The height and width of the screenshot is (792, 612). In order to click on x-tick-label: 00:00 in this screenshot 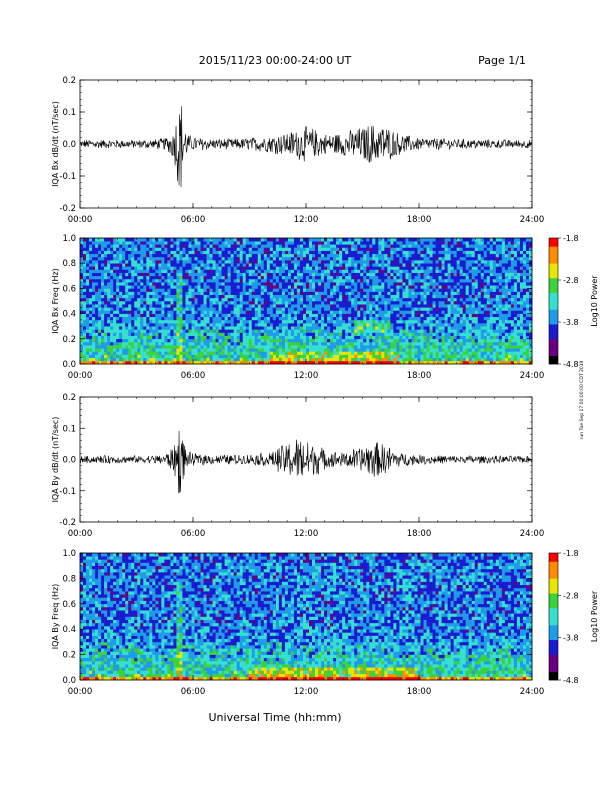, I will do `click(80, 220)`.